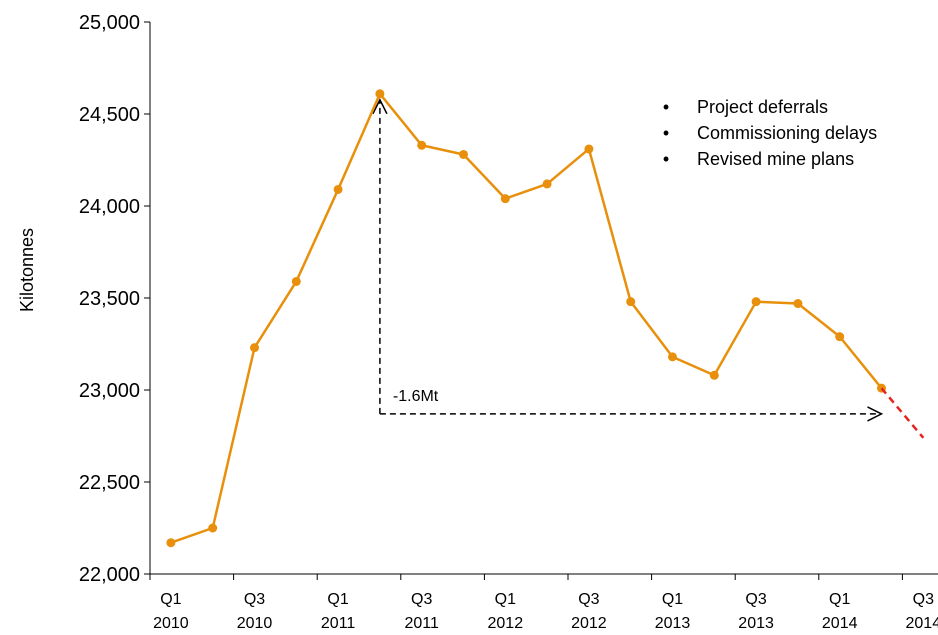  I want to click on arrowhead-up, so click(380, 106).